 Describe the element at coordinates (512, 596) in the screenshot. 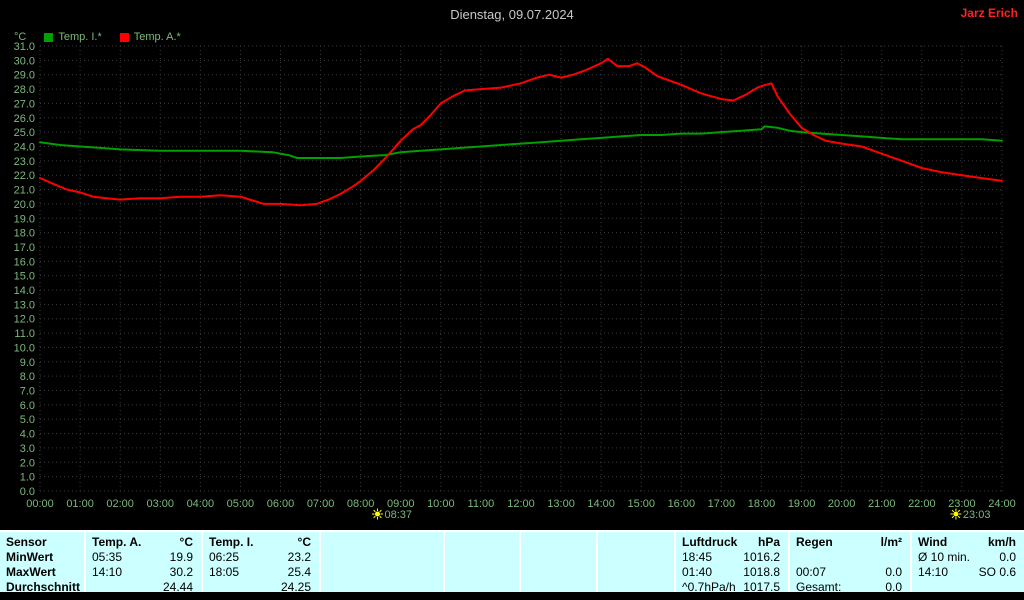

I see `bottom-bar` at that location.